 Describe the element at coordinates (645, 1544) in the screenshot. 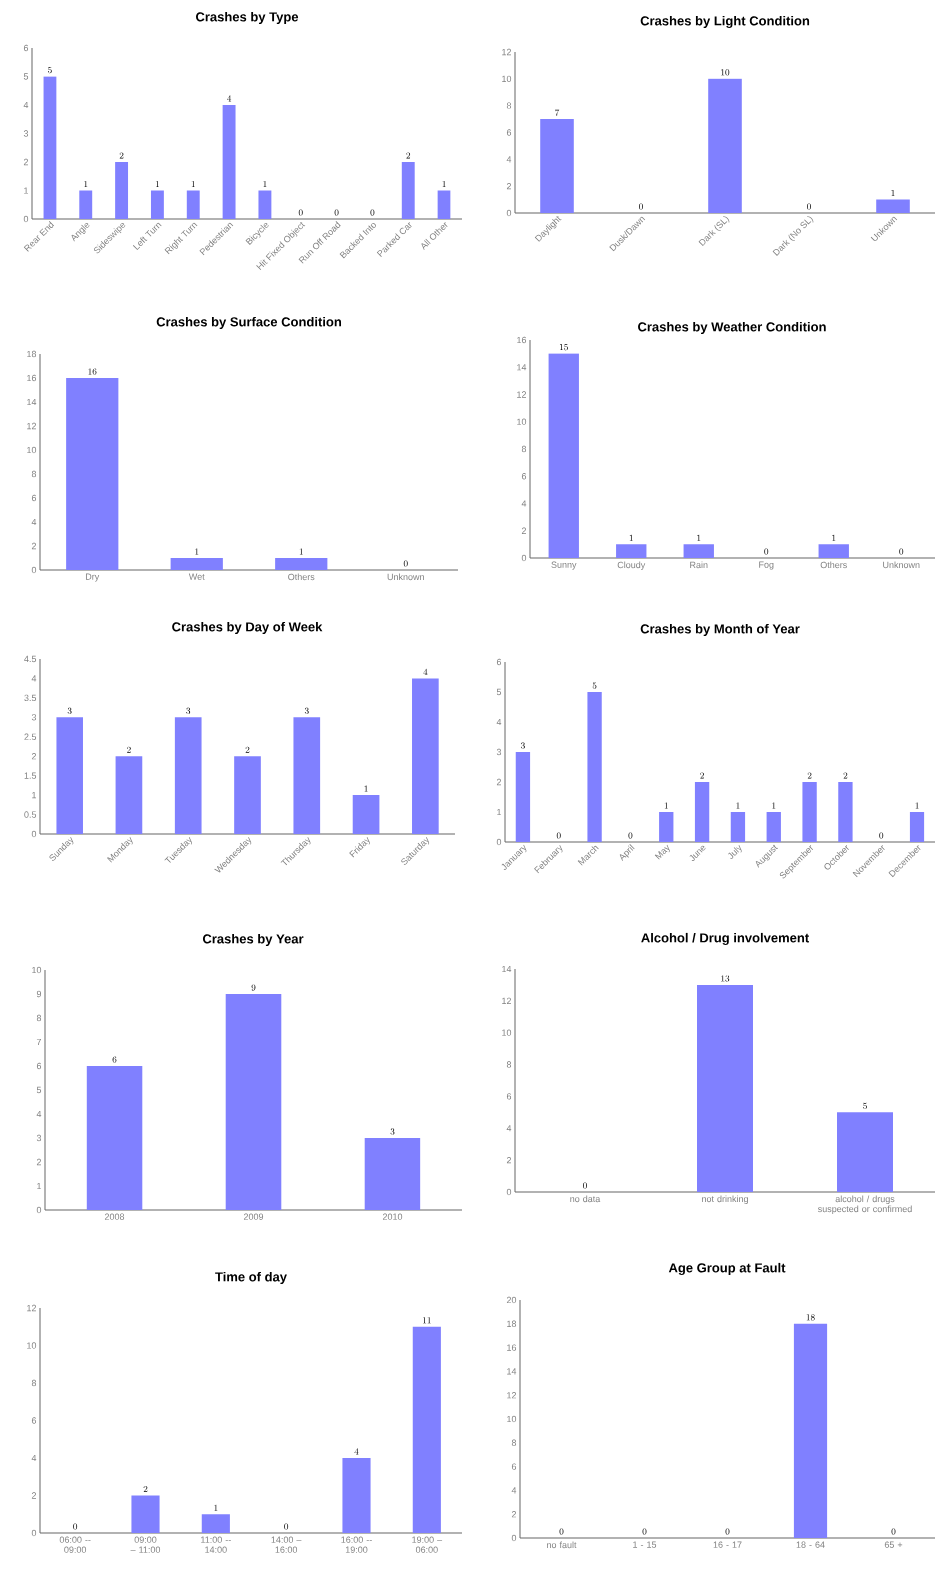

I see `x-tick-label: 1 - 15` at that location.